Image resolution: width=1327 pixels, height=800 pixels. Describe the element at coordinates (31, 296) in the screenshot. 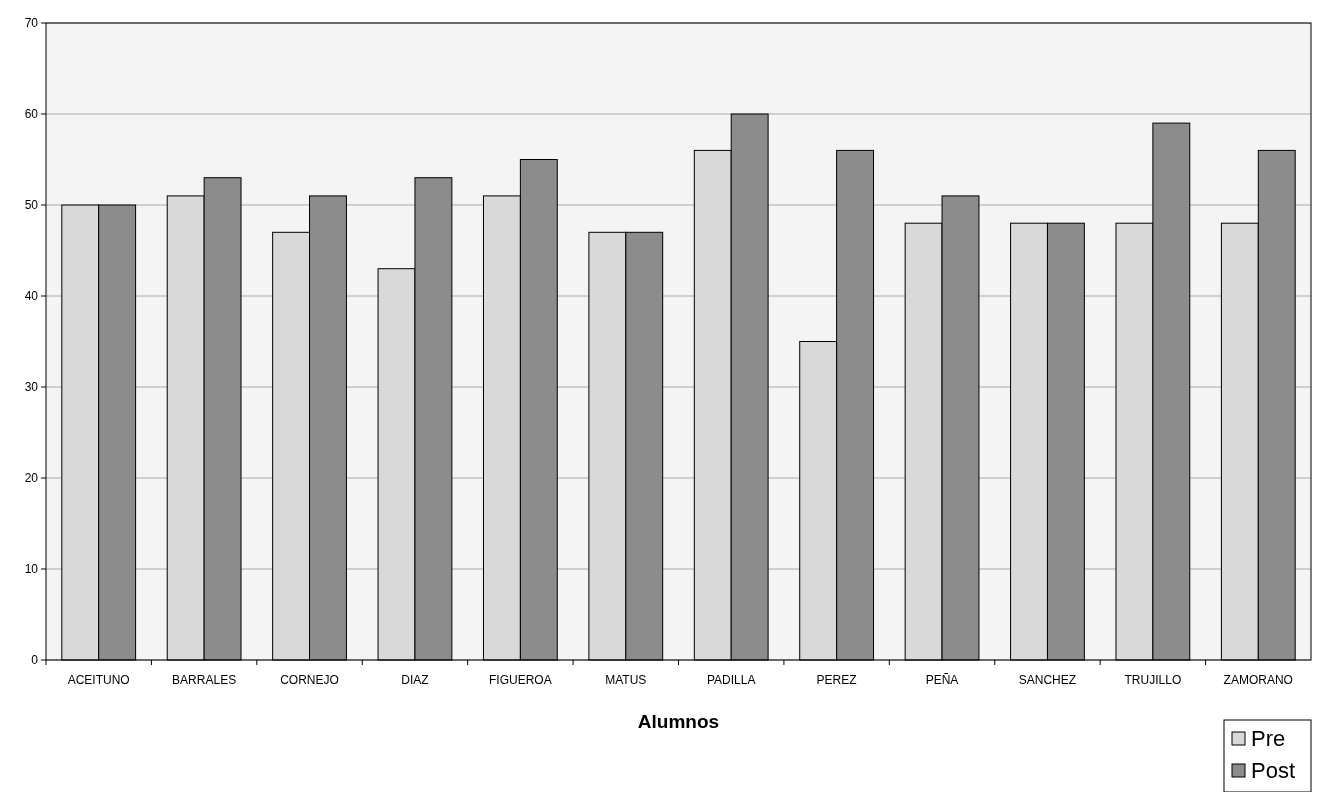

I see `y-tick-label: 40` at that location.